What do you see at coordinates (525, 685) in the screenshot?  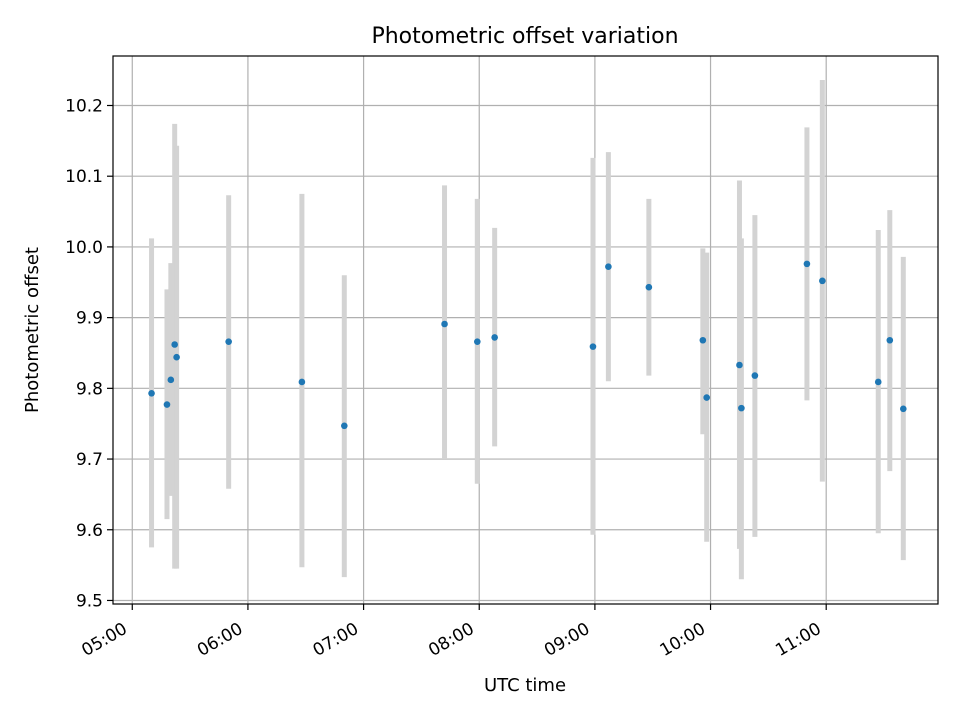 I see `x-axis-label: UTC time` at bounding box center [525, 685].